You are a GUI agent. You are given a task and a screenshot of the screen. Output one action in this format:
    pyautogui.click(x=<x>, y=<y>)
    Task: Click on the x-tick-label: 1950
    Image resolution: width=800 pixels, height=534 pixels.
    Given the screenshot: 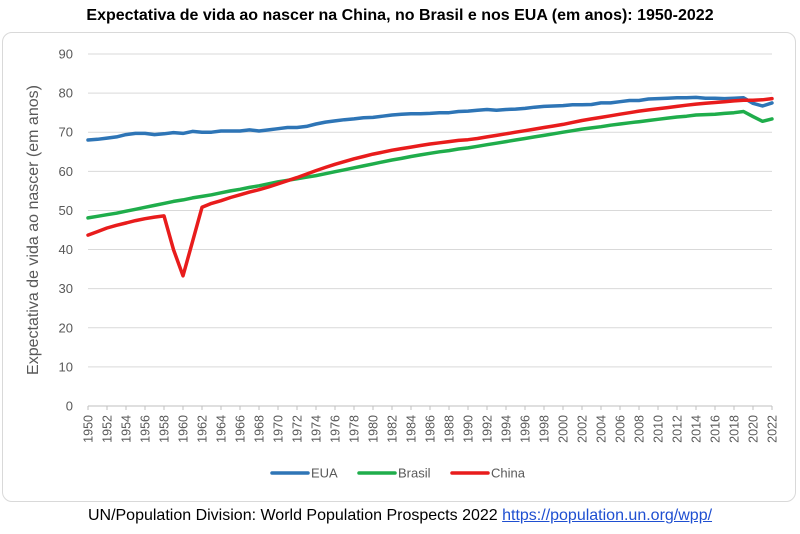 What is the action you would take?
    pyautogui.click(x=89, y=429)
    